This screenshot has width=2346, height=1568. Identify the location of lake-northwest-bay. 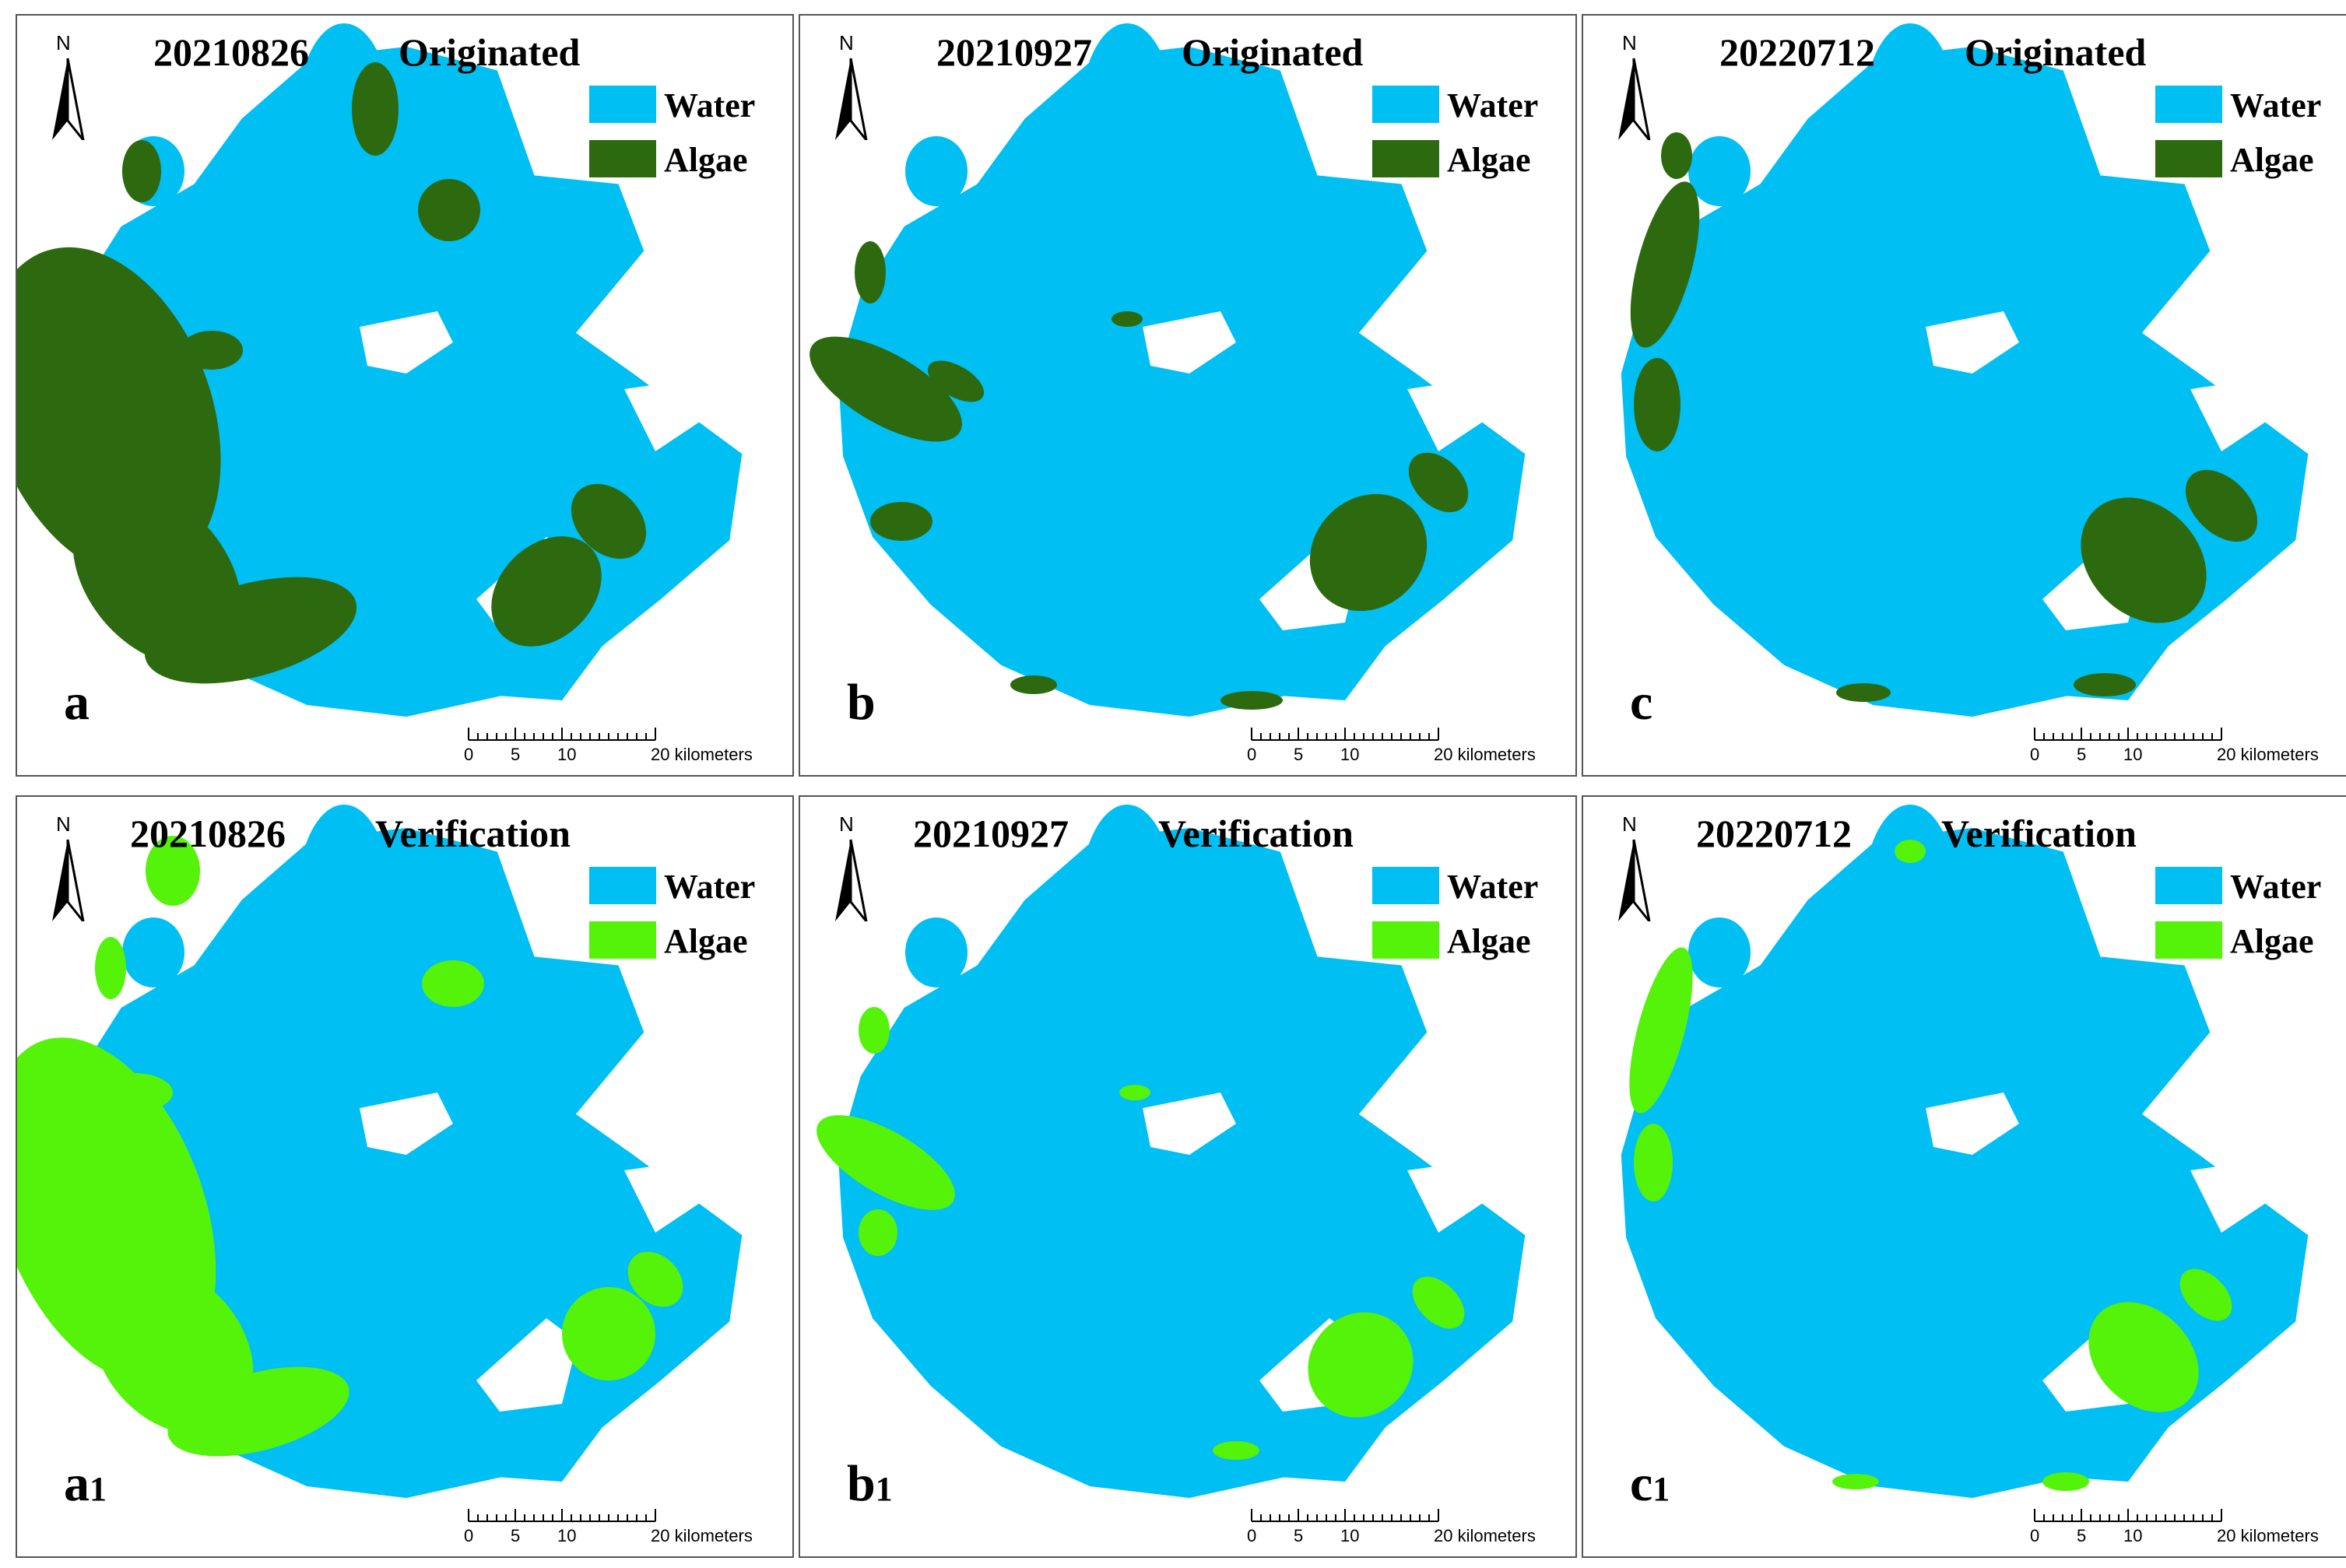
(153, 952).